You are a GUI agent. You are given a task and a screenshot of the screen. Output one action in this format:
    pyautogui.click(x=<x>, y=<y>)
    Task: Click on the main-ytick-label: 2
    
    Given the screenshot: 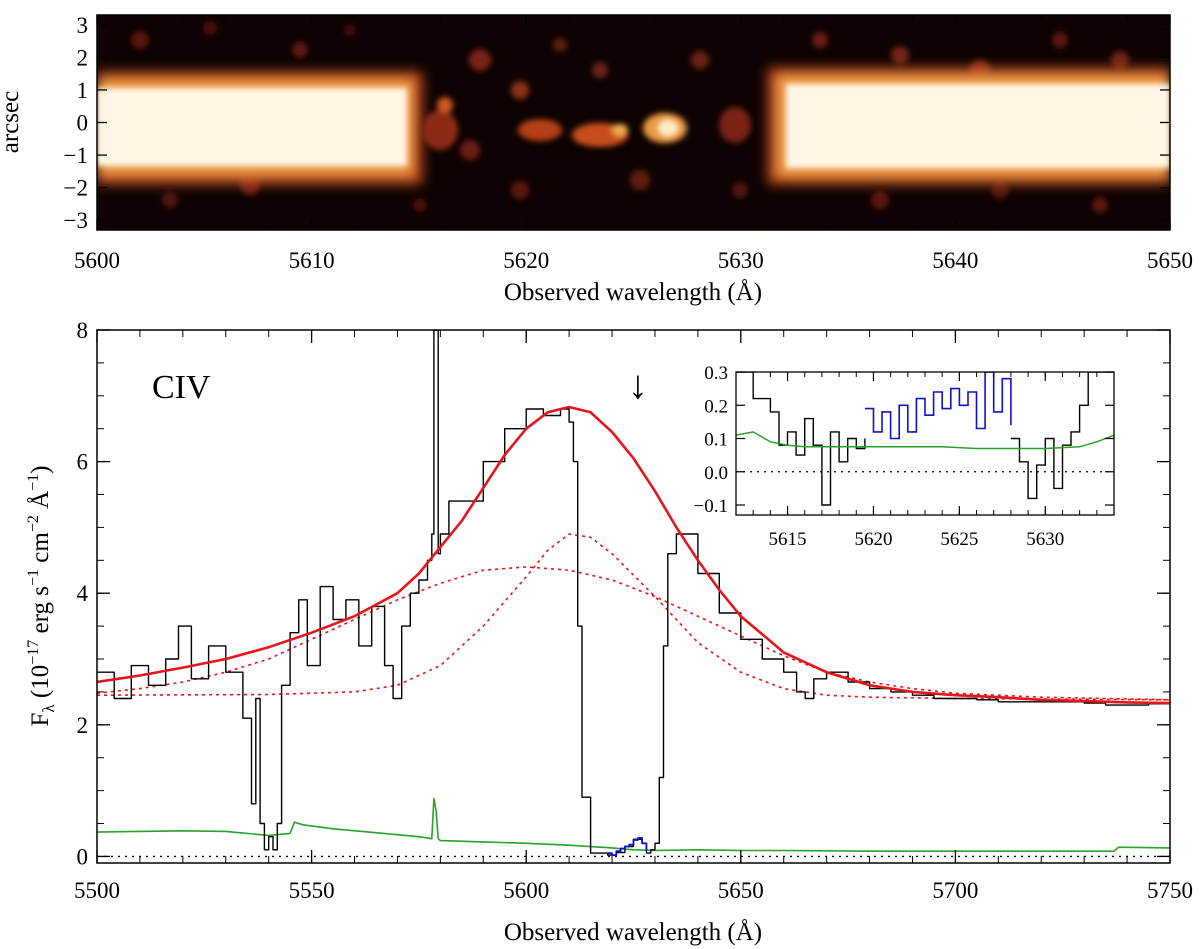 What is the action you would take?
    pyautogui.click(x=83, y=725)
    